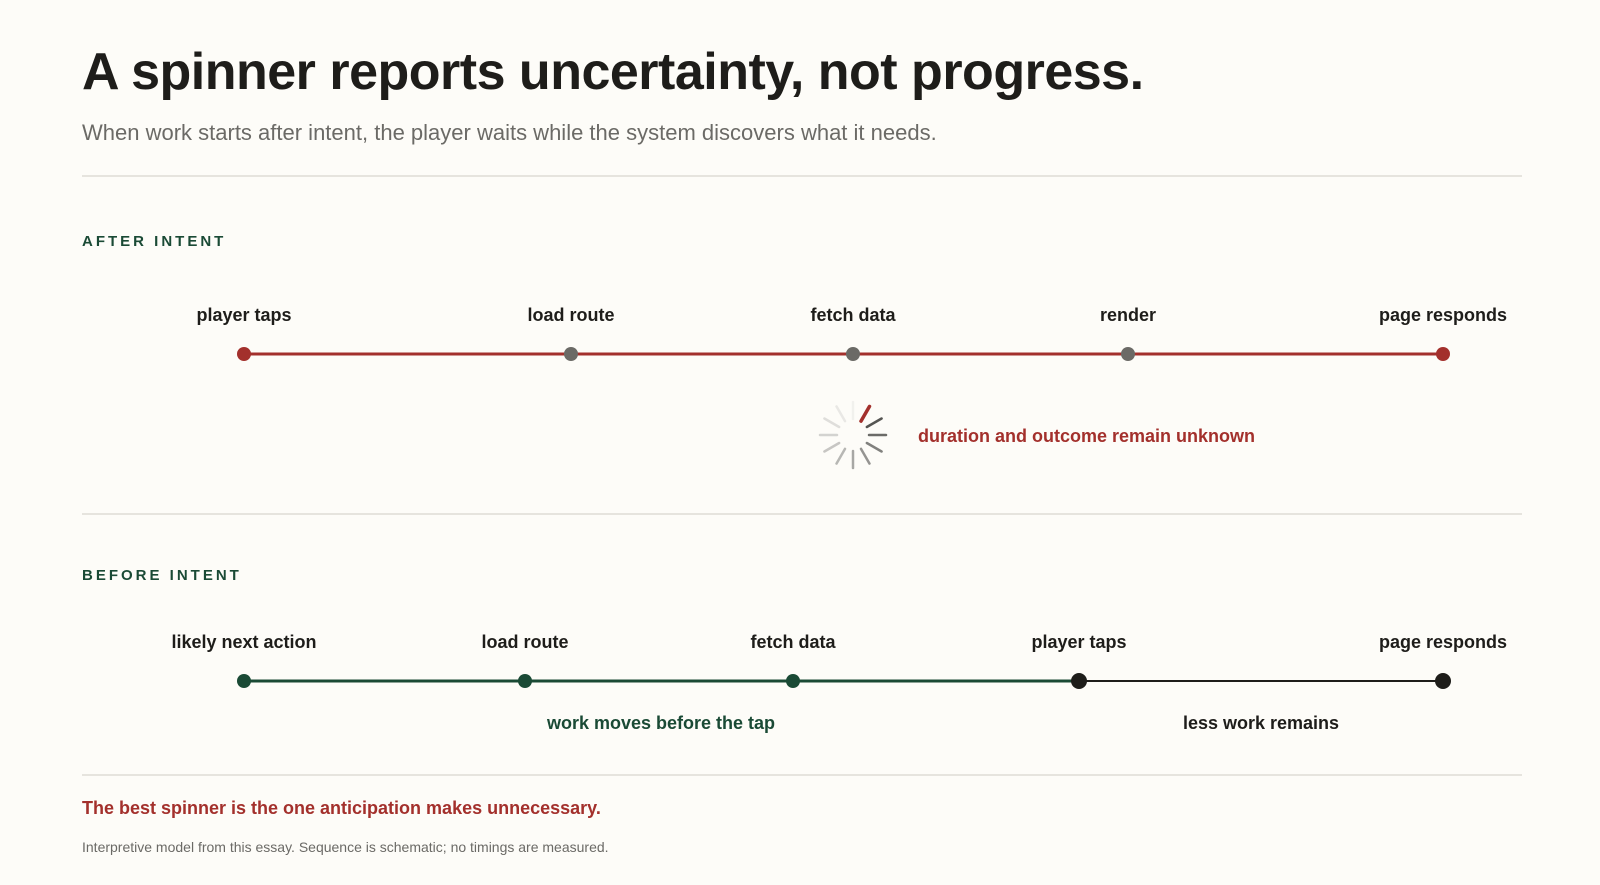 This screenshot has height=885, width=1600. I want to click on before-intent-step: load route, so click(525, 660).